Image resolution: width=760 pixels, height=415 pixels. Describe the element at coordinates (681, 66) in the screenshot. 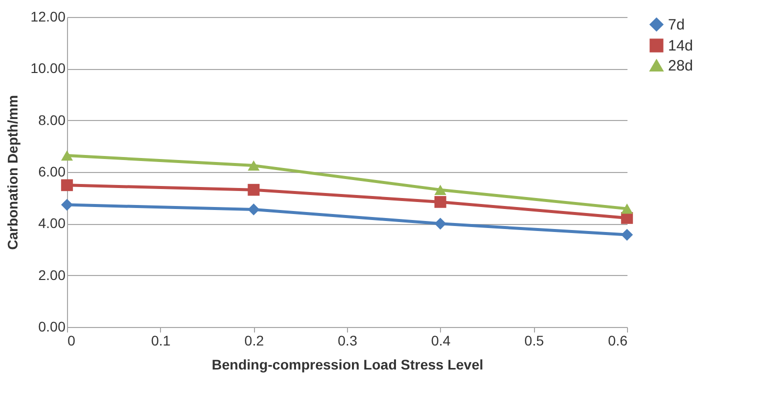

I see `legend-label: 28d` at that location.